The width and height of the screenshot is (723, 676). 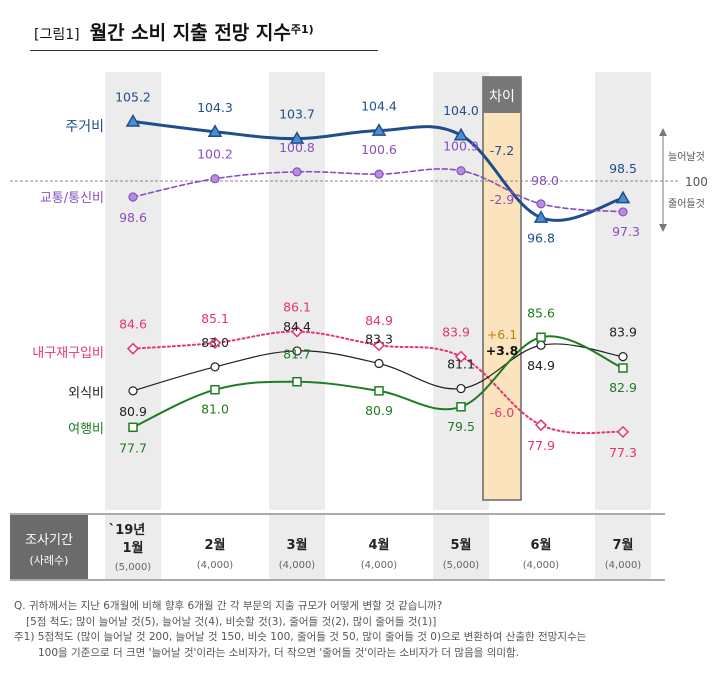 I want to click on data-label: 84.4, so click(x=297, y=326).